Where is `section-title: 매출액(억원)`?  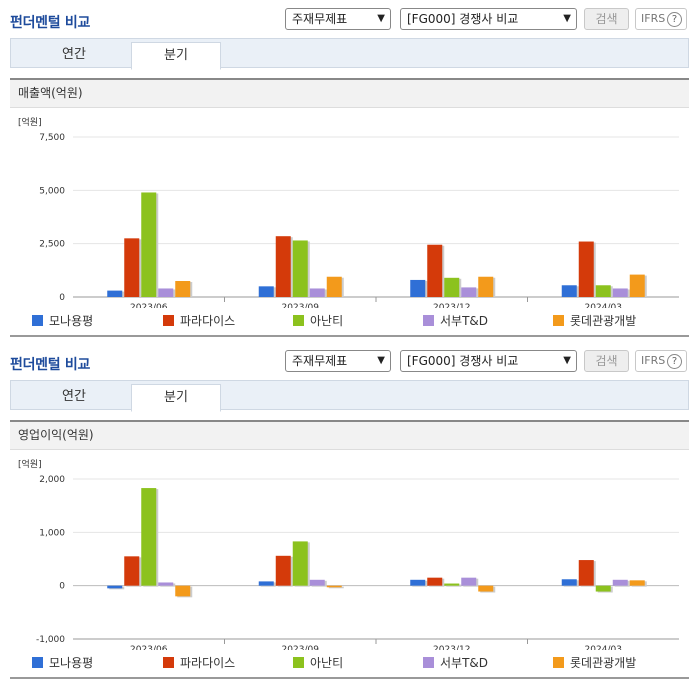 section-title: 매출액(억원) is located at coordinates (349, 93).